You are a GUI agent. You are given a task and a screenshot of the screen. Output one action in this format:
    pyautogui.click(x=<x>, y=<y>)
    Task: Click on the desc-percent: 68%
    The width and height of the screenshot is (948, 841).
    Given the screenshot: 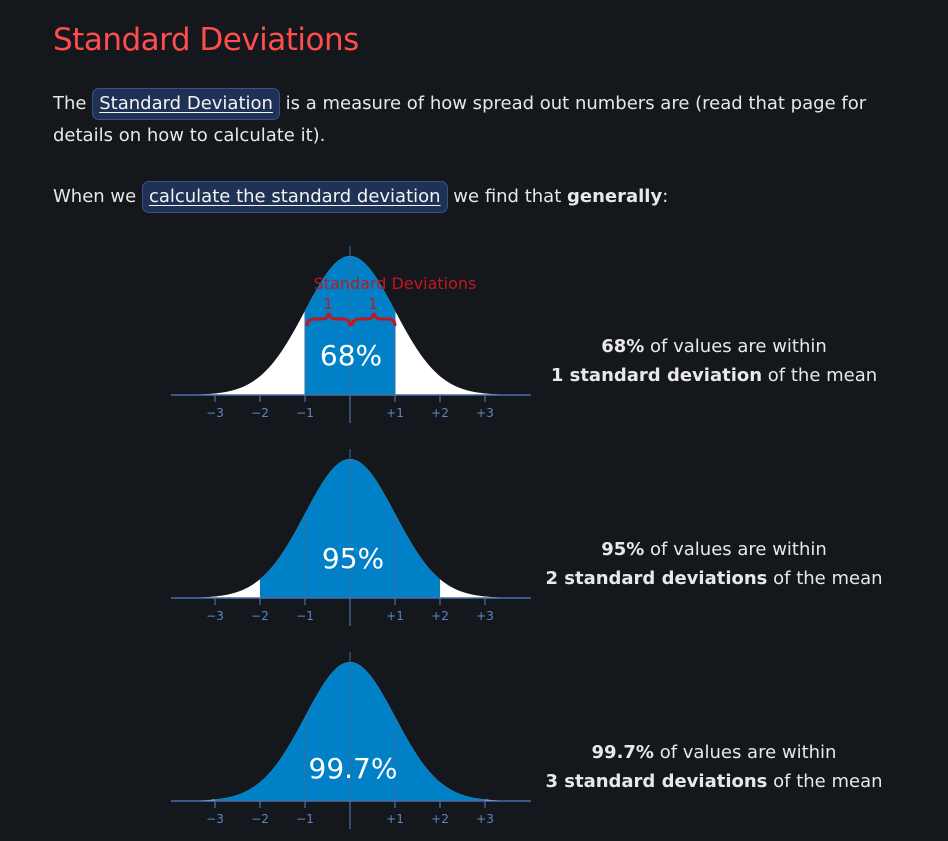 What is the action you would take?
    pyautogui.click(x=623, y=346)
    